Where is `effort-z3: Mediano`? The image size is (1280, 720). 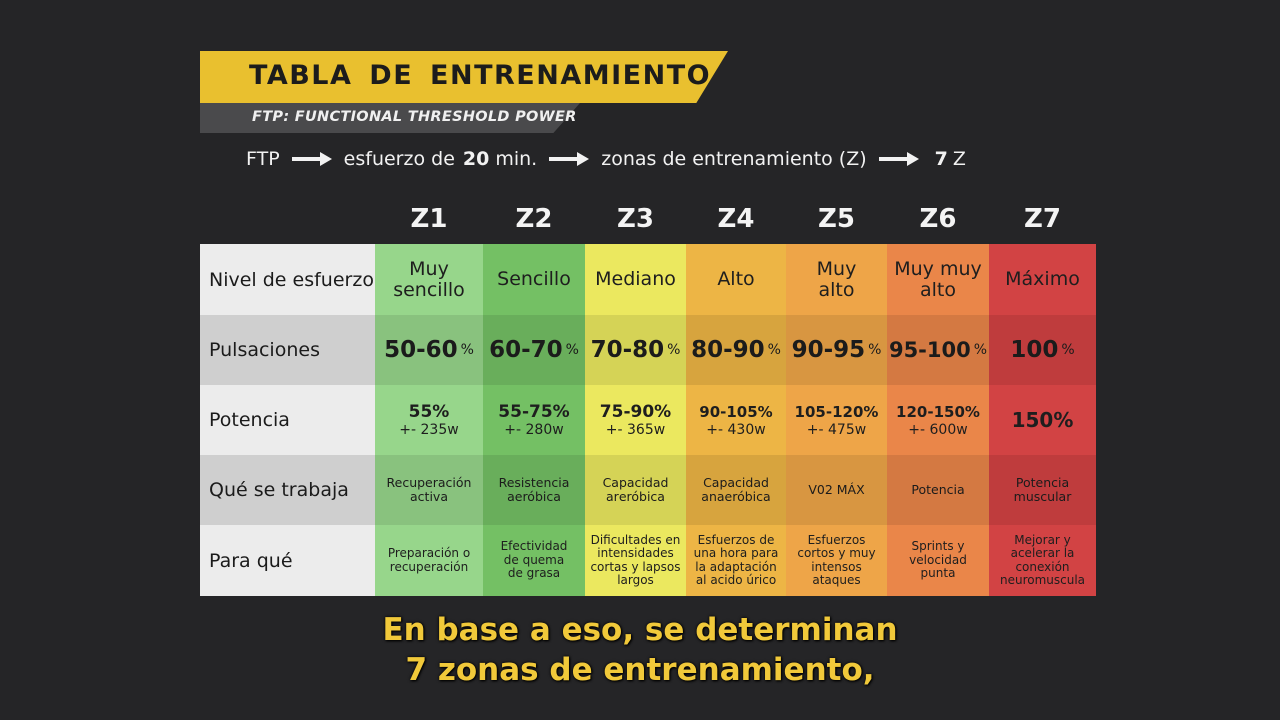
effort-z3: Mediano is located at coordinates (635, 279).